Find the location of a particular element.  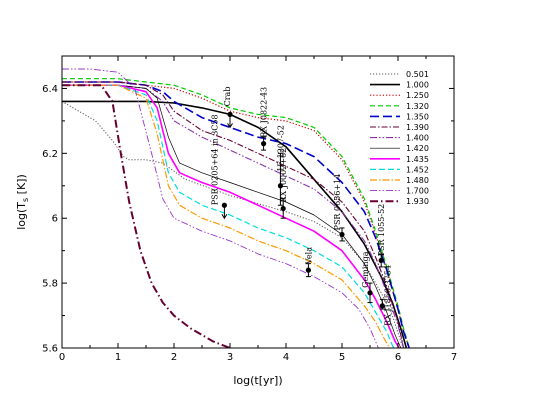

x-axis-title: log(t[yr]) is located at coordinates (257, 380).